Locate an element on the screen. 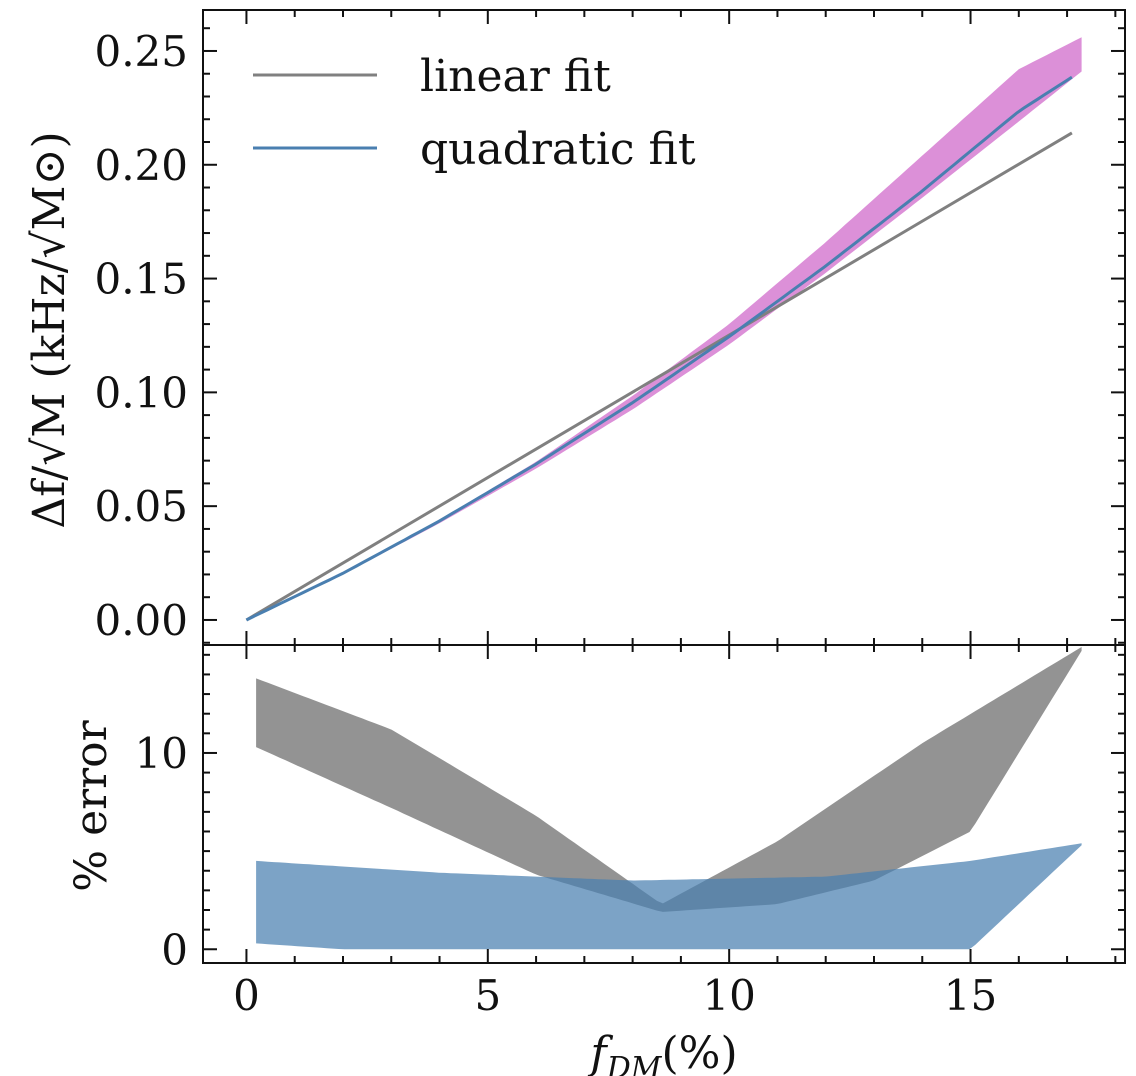 The image size is (1136, 1076). y-tick-label-top: 0.25 is located at coordinates (141, 51).